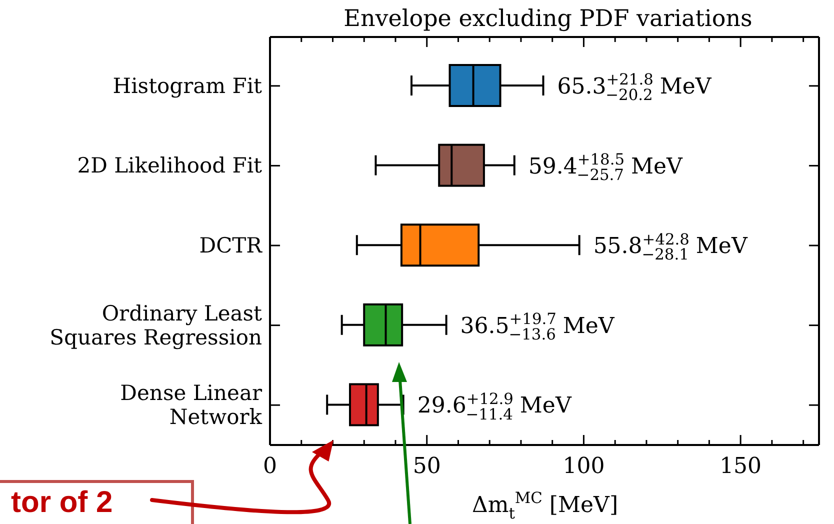  I want to click on y-tick-label: Ordinary Least Squares Regression, so click(156, 325).